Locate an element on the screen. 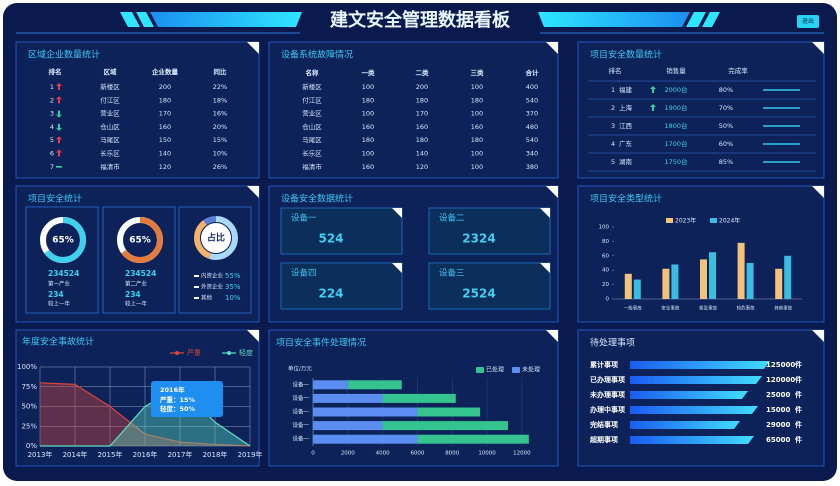 This screenshot has height=486, width=840. share-segment is located at coordinates (216, 238).